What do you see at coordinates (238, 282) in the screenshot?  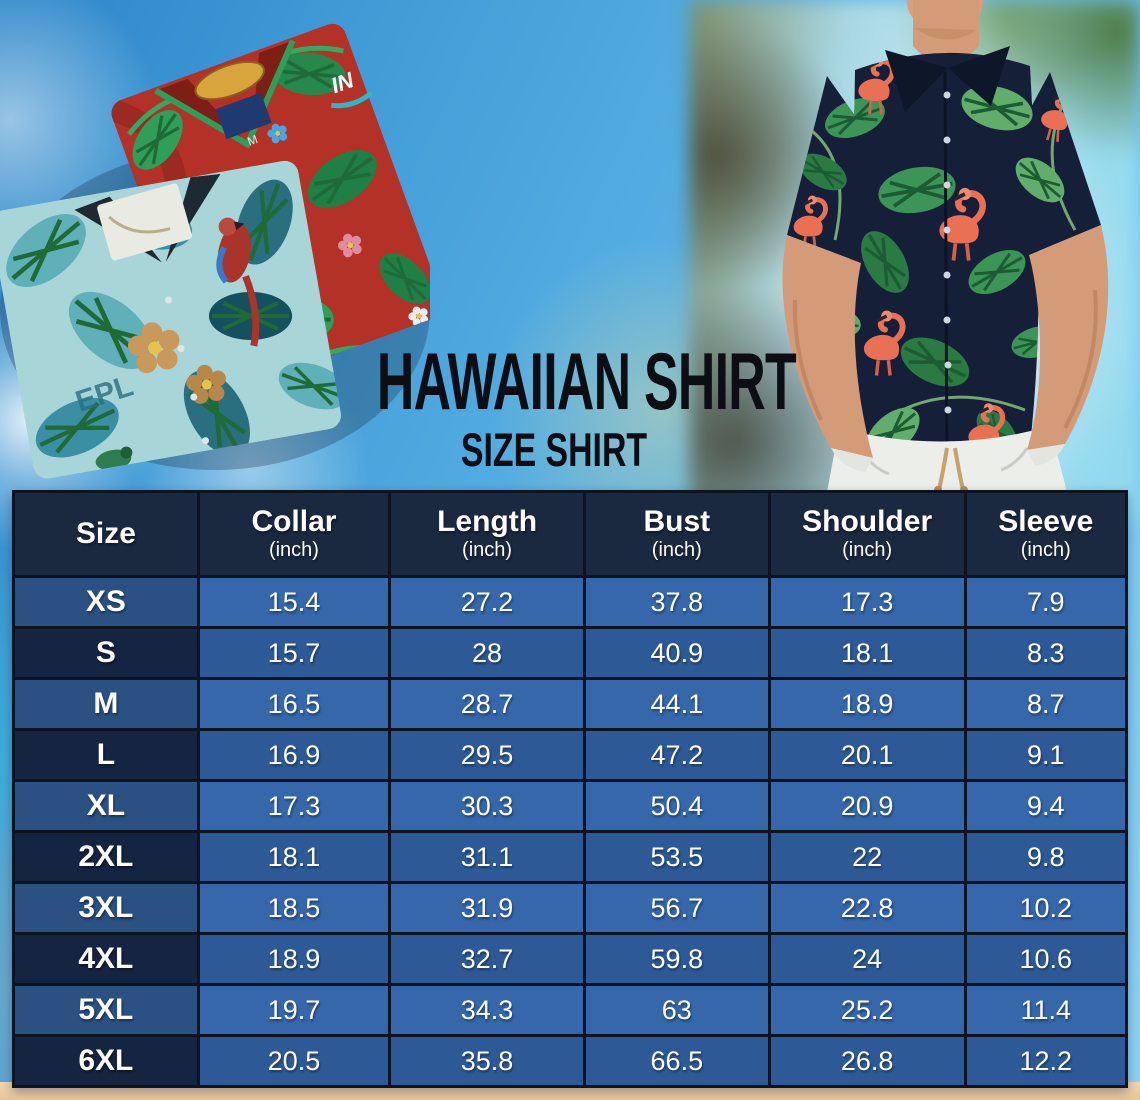 I see `parrot-print` at bounding box center [238, 282].